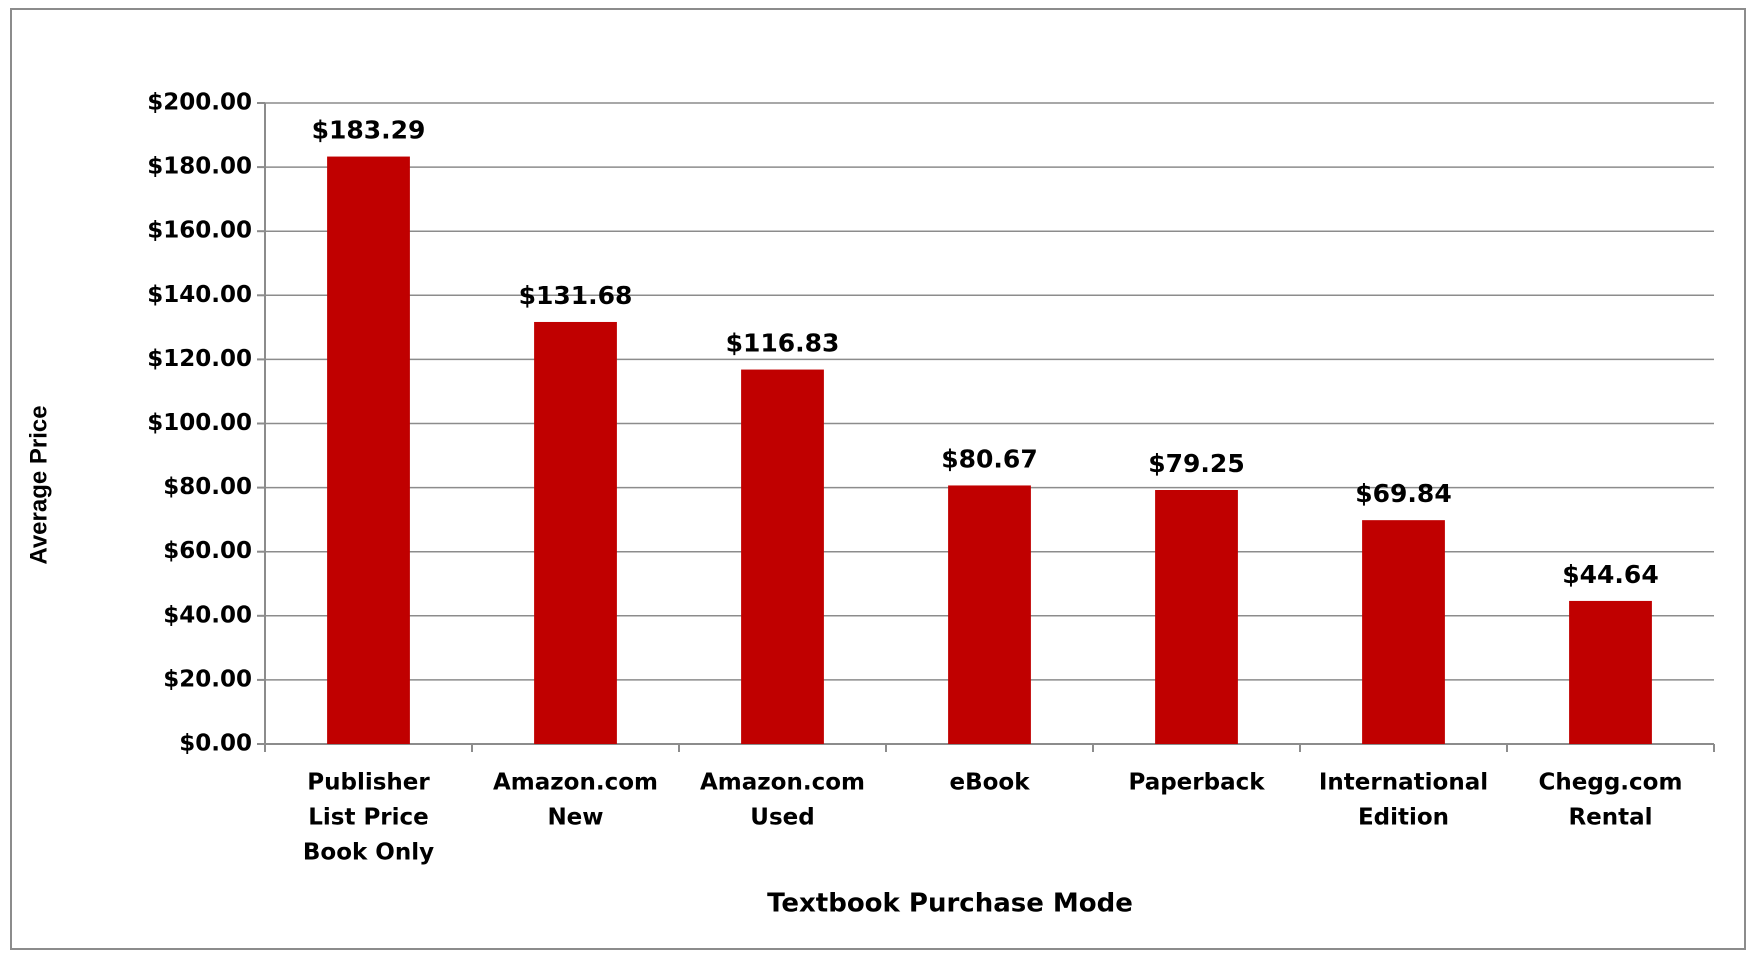 The width and height of the screenshot is (1754, 955). I want to click on y-tick-label: $0.00, so click(215, 744).